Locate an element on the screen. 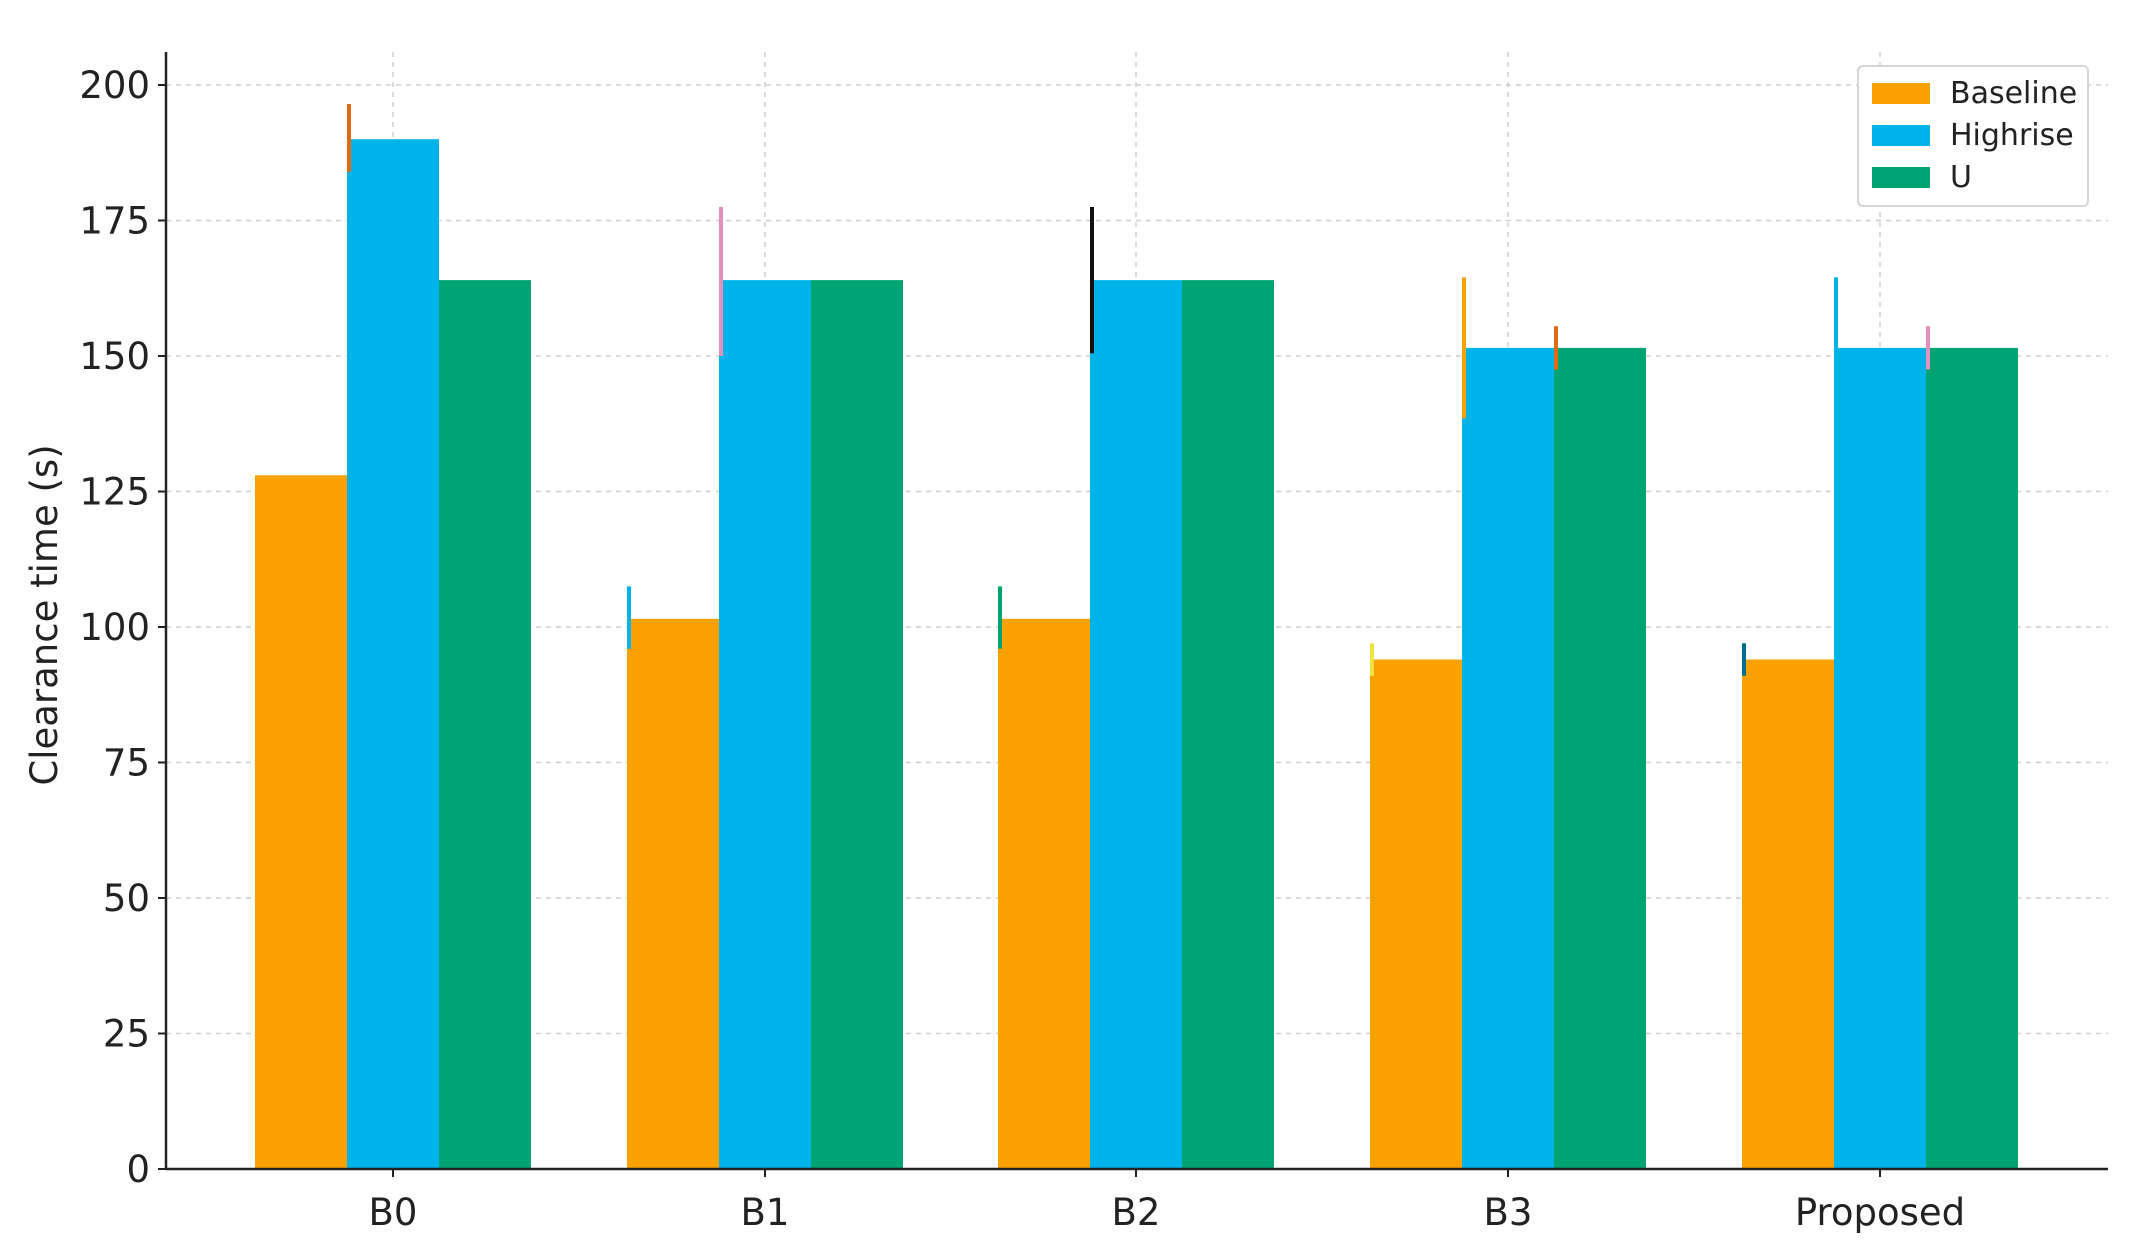  x-tick-label: B2 is located at coordinates (1136, 1212).